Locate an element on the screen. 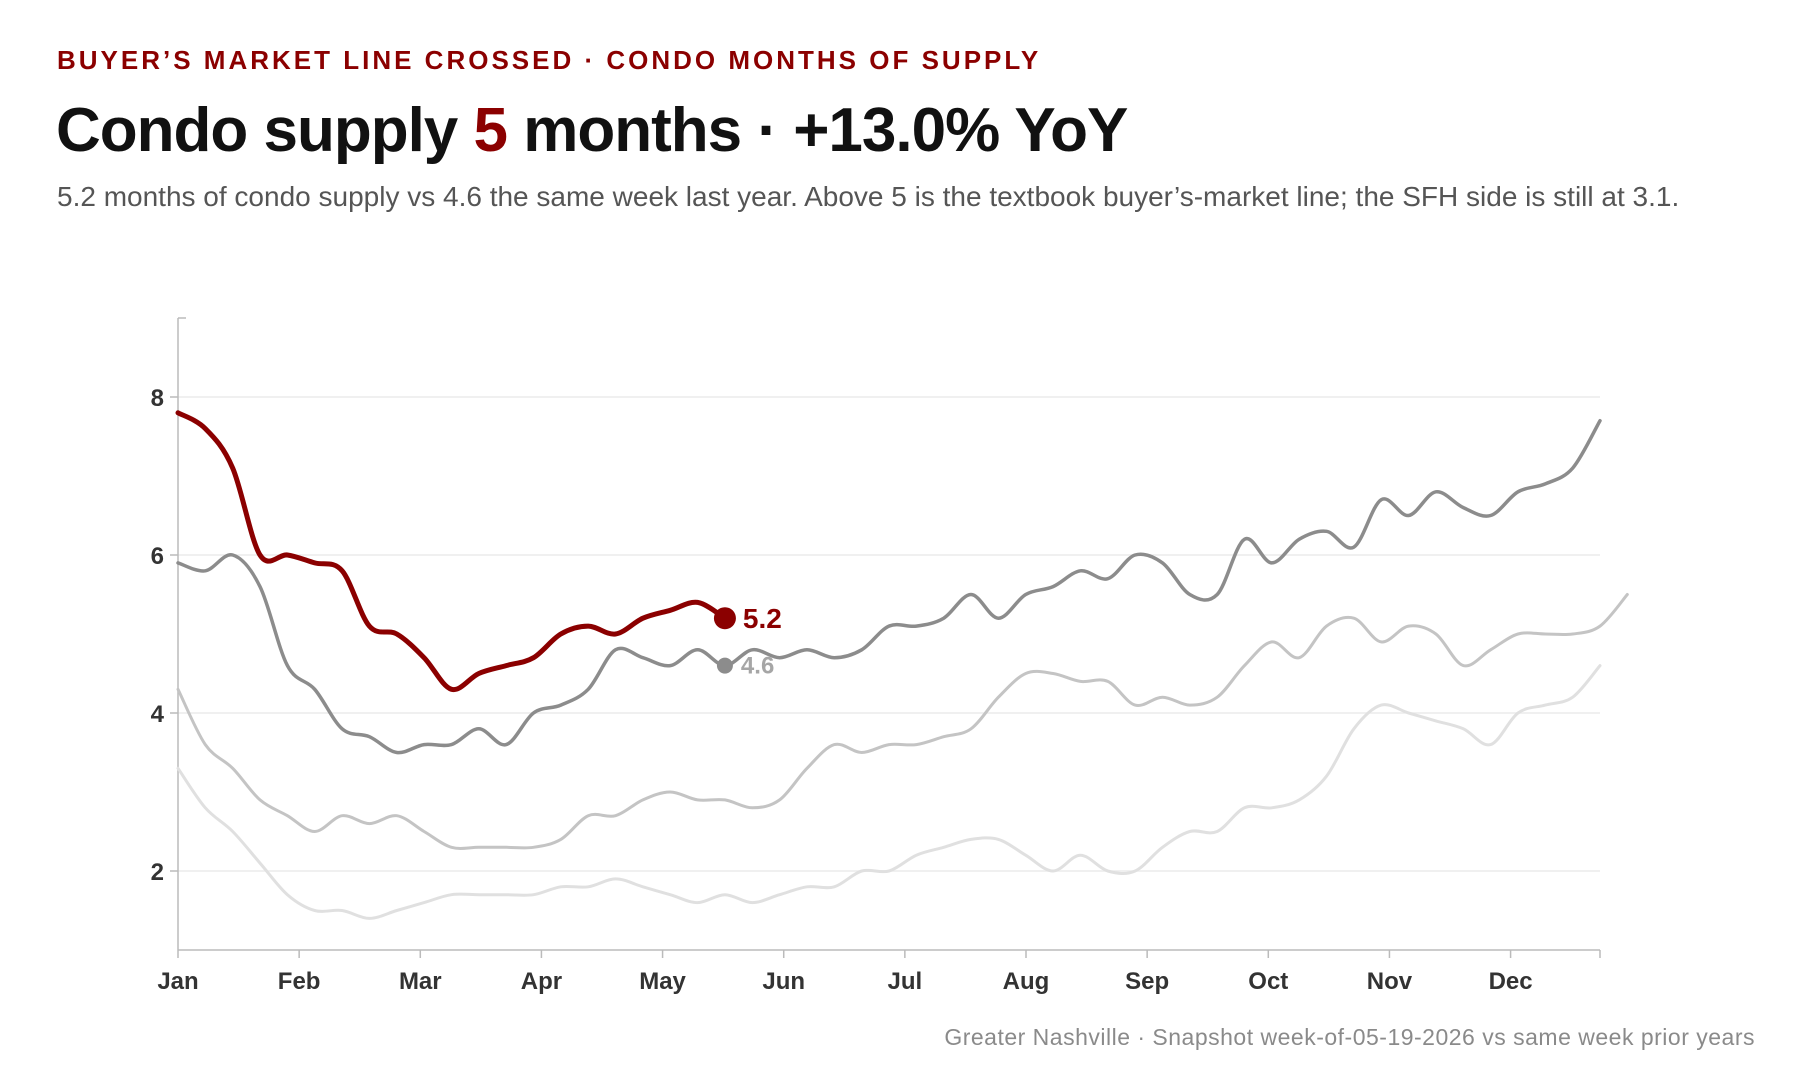  headline-highlight-value: 5 is located at coordinates (490, 130).